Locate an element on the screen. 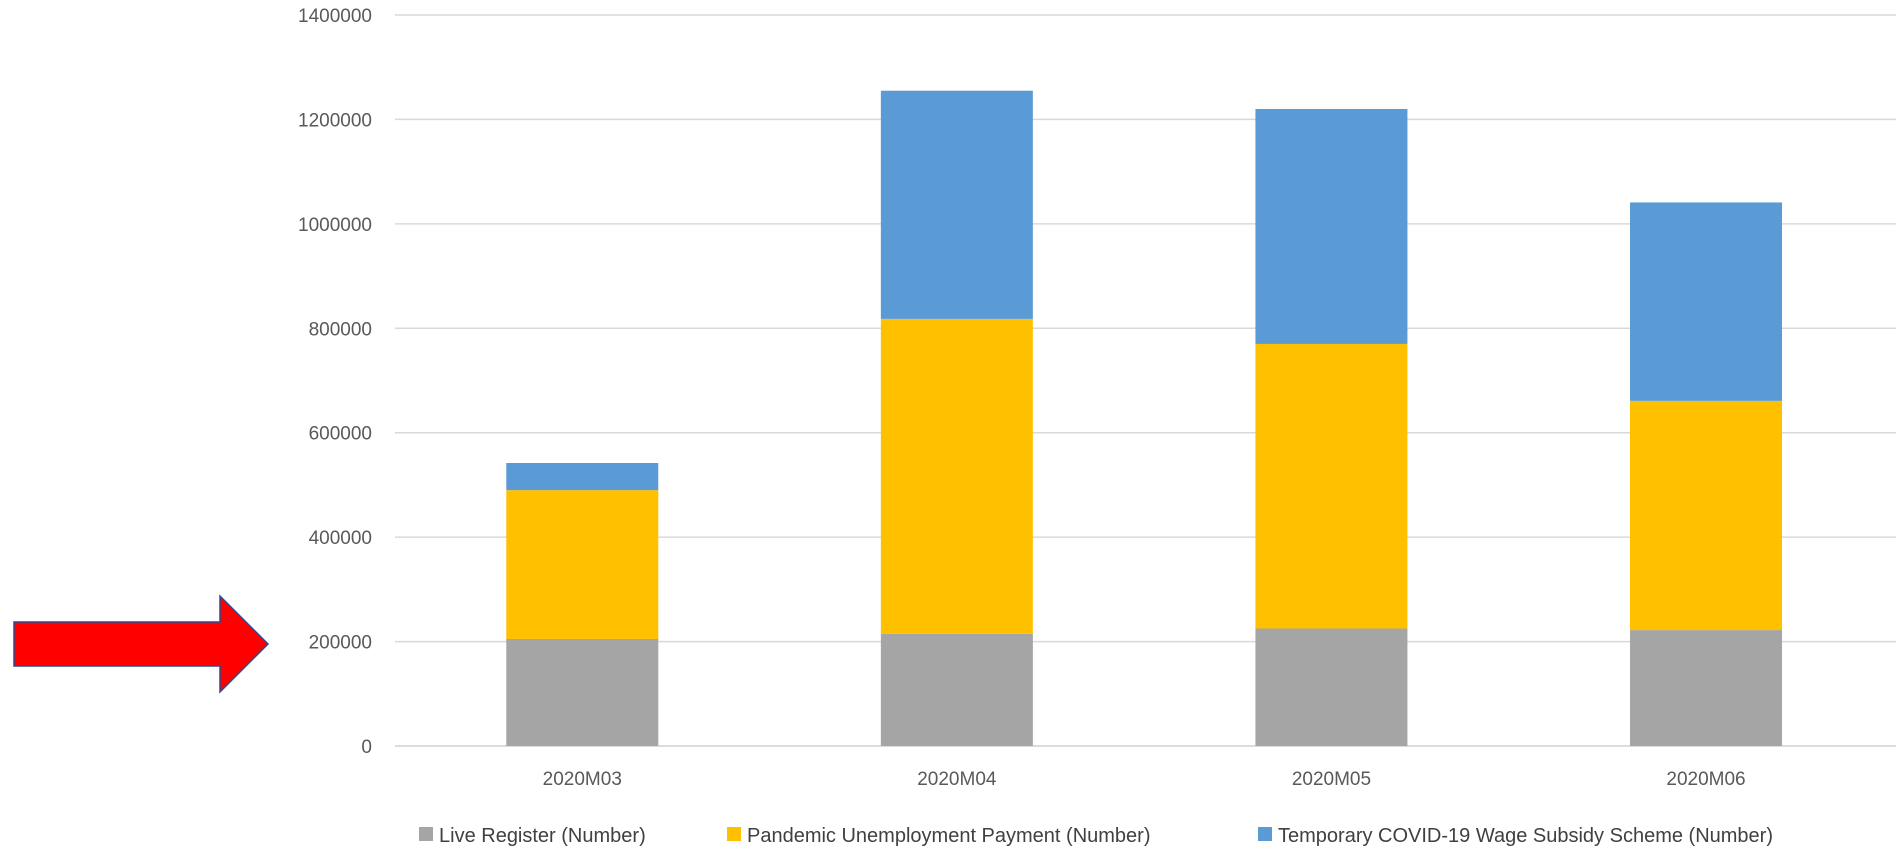 The height and width of the screenshot is (850, 1896). red-arrow-annotation is located at coordinates (141, 644).